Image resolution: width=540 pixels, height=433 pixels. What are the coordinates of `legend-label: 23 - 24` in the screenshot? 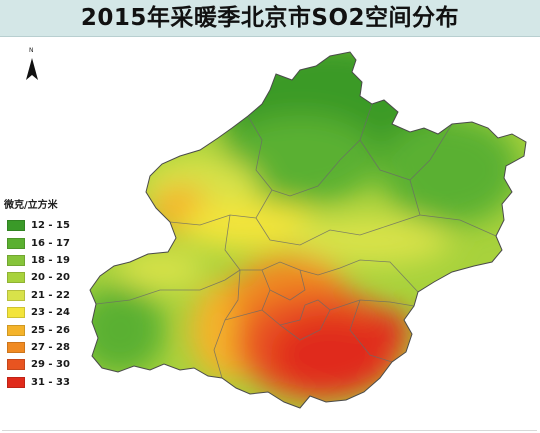 It's located at (50, 313).